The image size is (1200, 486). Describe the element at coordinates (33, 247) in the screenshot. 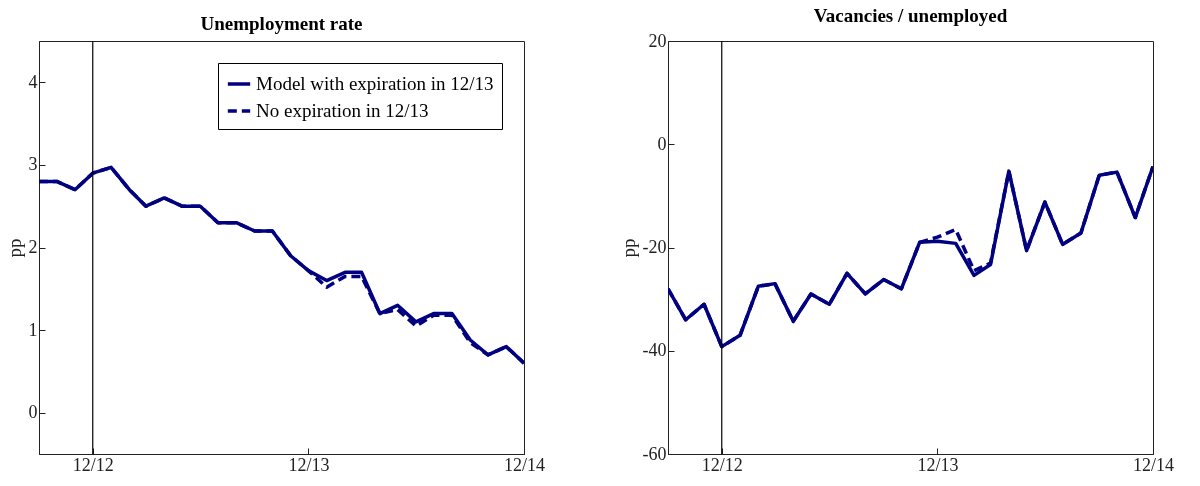

I see `y-tick-label: 2` at that location.